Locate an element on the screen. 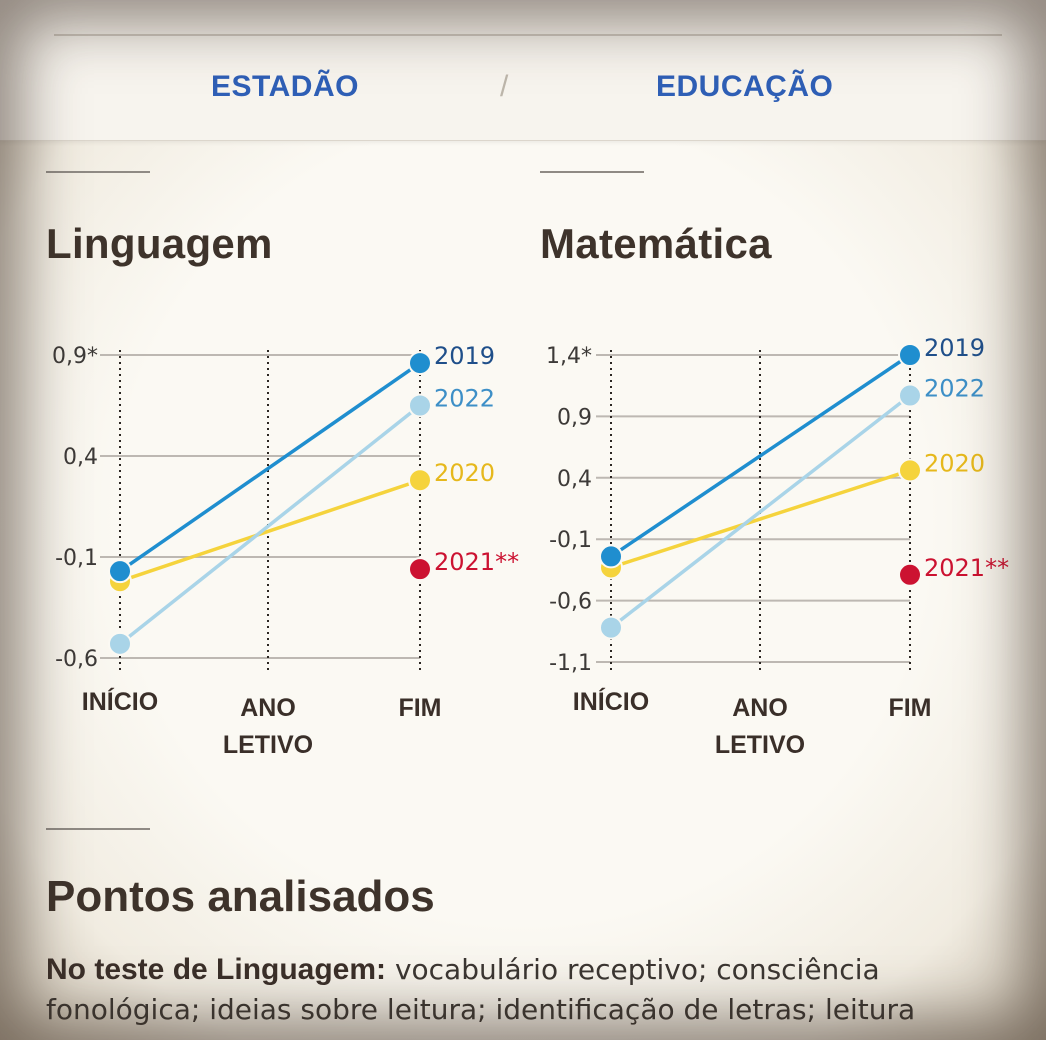 Image resolution: width=1046 pixels, height=1040 pixels. chart-title-linguagem: Linguagem is located at coordinates (159, 243).